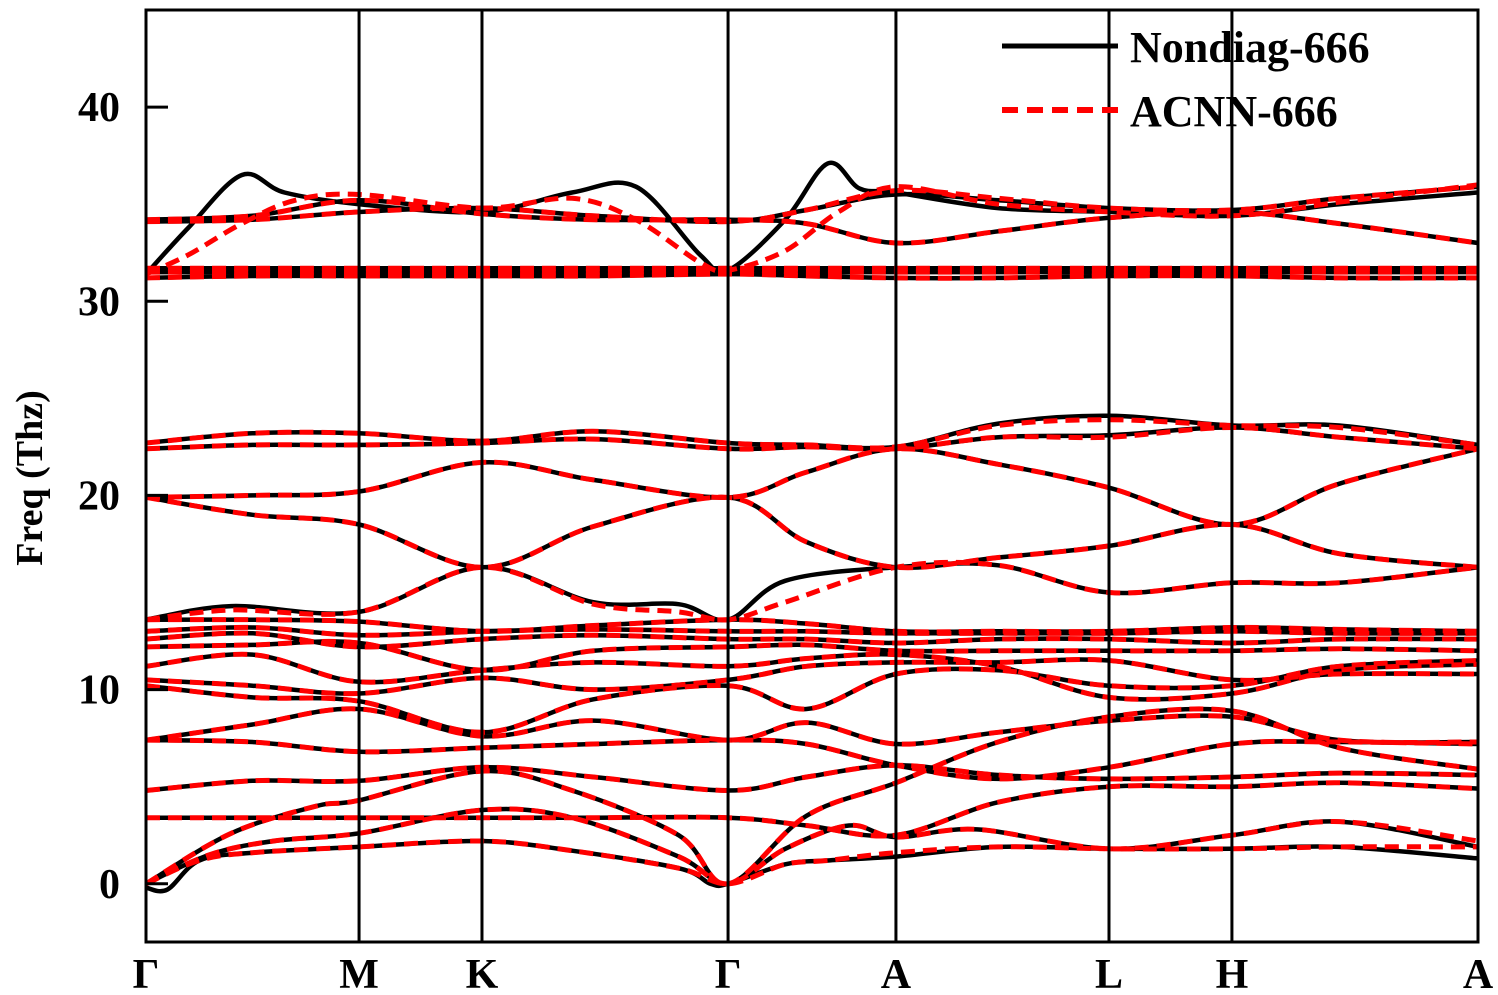 Image resolution: width=1498 pixels, height=995 pixels. I want to click on y-tick-label: 10, so click(99, 691).